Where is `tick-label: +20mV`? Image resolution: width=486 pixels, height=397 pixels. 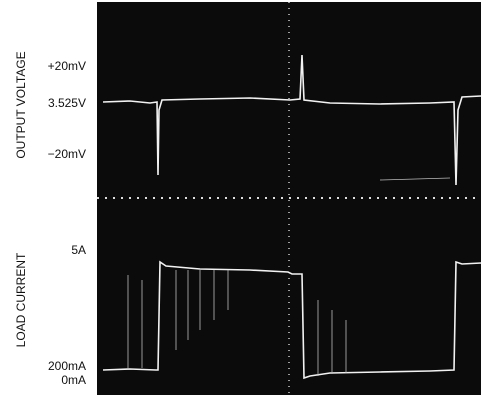 tick-label: +20mV is located at coordinates (67, 66).